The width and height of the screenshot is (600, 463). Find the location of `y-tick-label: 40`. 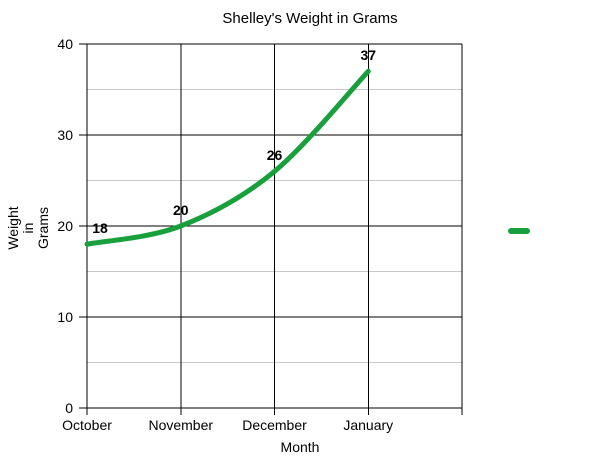

y-tick-label: 40 is located at coordinates (65, 44).